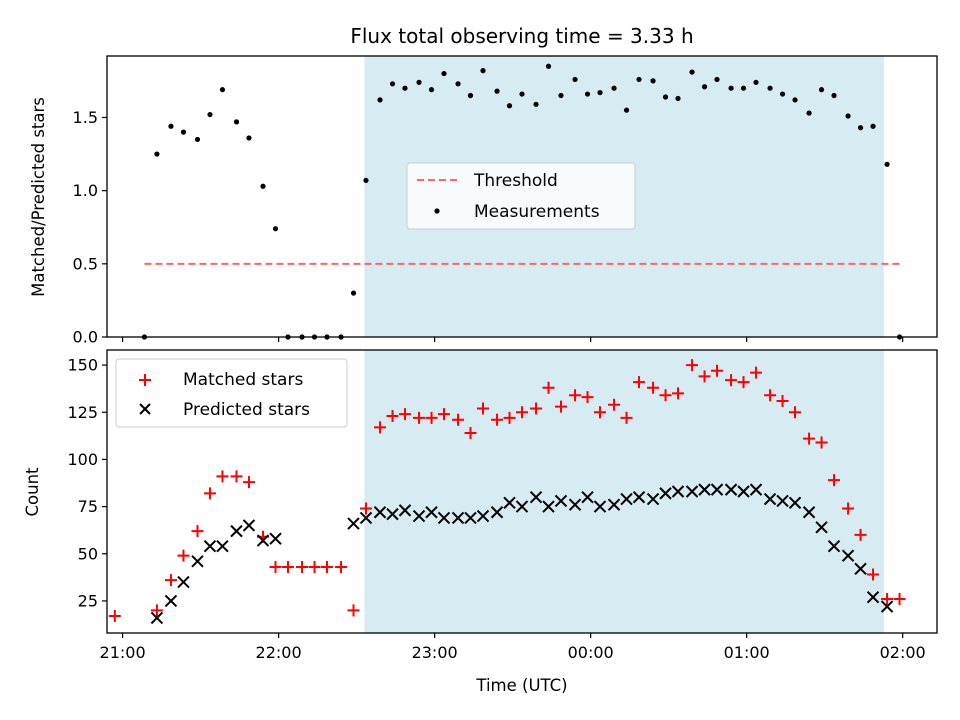 The image size is (960, 720). I want to click on y-tick-label: 25, so click(88, 600).